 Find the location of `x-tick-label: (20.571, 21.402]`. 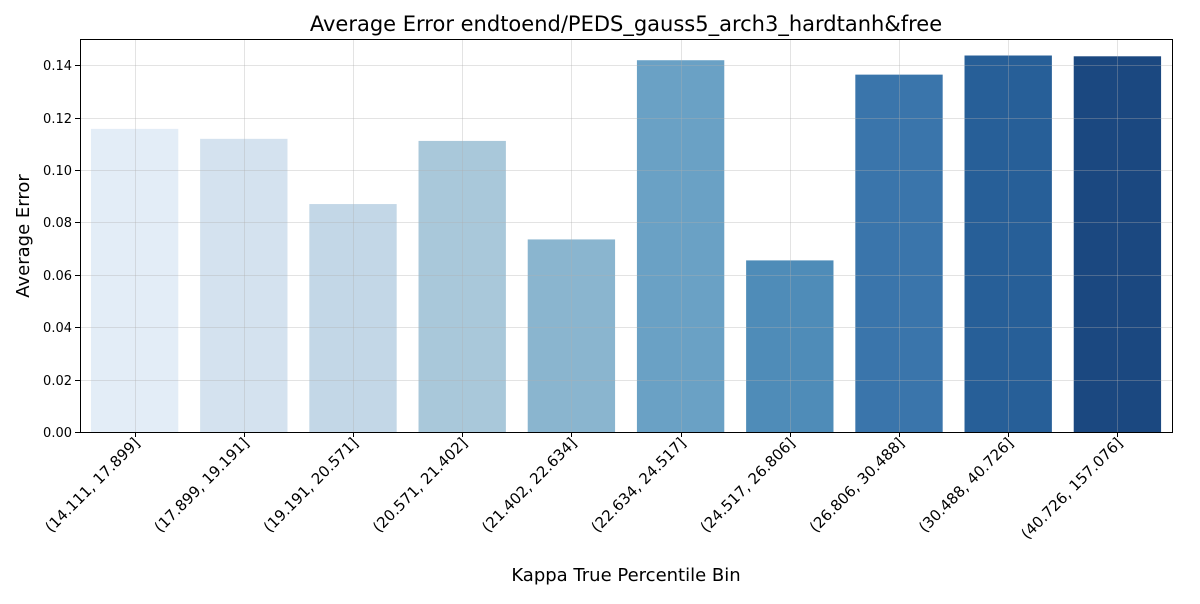

x-tick-label: (20.571, 21.402] is located at coordinates (420, 485).